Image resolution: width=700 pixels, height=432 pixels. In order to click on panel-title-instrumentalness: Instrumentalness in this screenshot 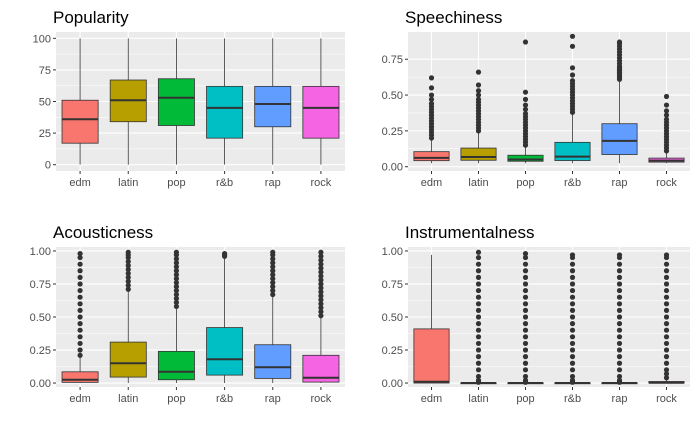, I will do `click(469, 232)`.